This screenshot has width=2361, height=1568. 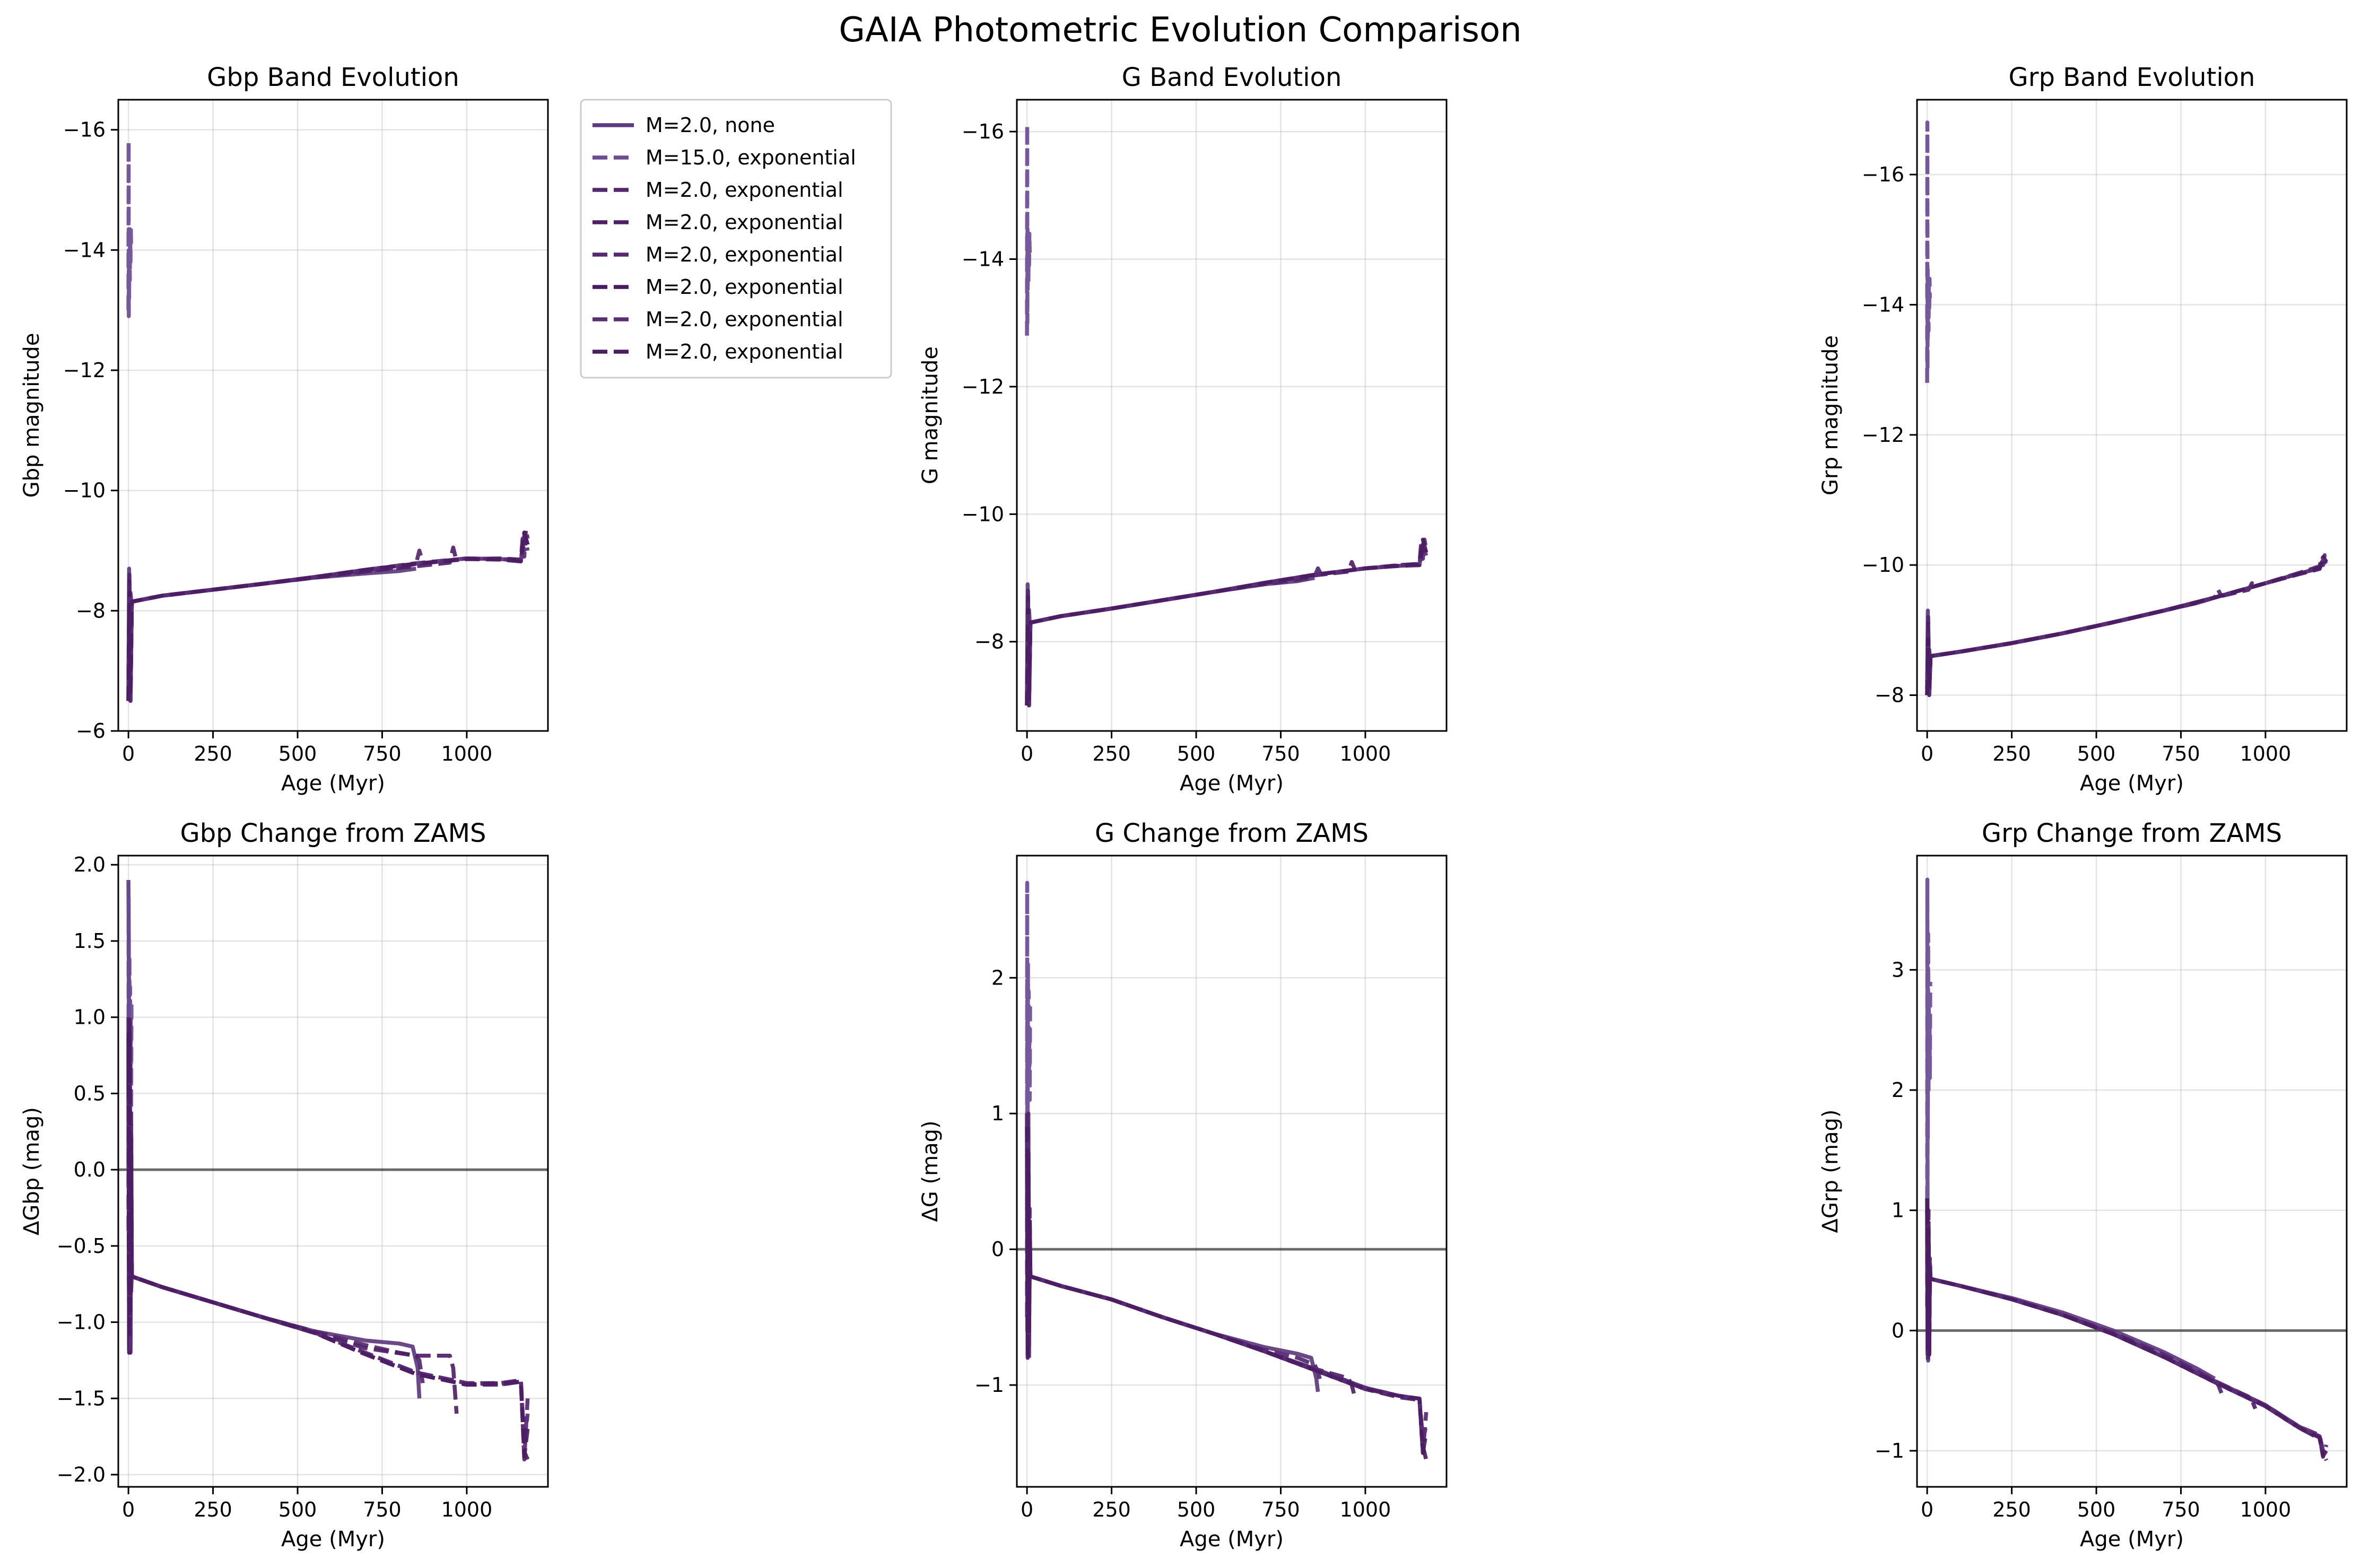 I want to click on legend-item: M=15.0, exponential, so click(x=724, y=157).